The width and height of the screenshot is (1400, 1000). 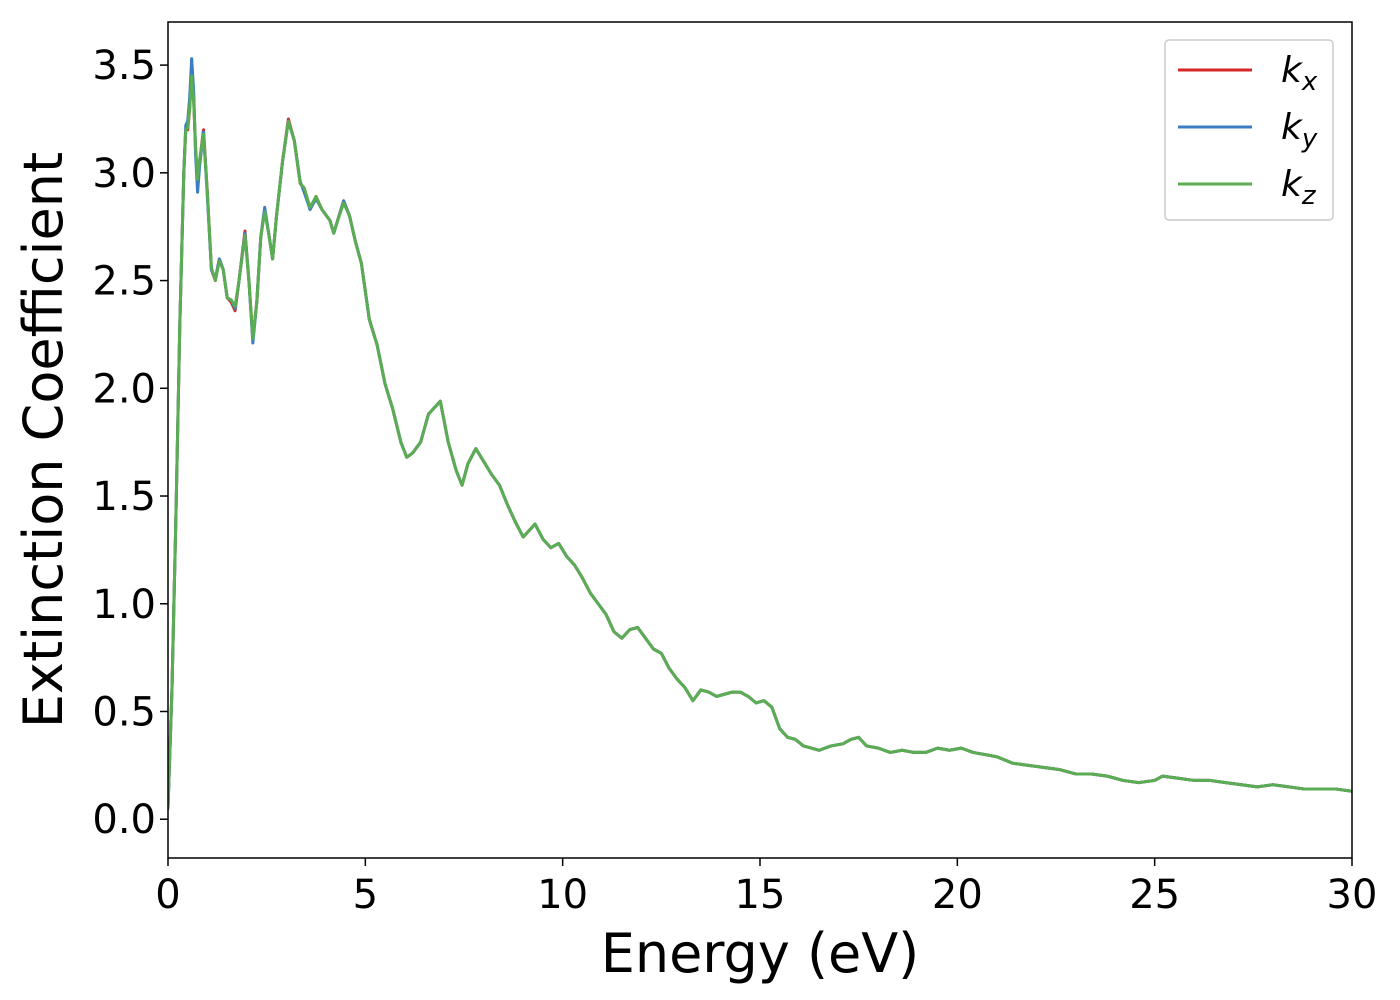 I want to click on x-axis-title: Energy (eV), so click(x=760, y=953).